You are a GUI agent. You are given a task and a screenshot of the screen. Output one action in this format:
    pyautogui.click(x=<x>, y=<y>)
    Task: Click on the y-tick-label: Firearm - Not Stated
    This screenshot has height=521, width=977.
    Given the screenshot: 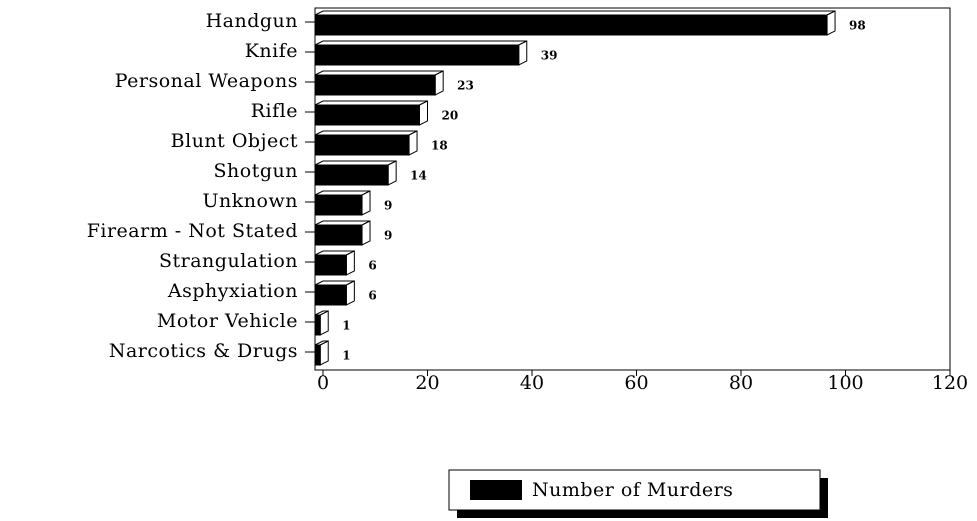 What is the action you would take?
    pyautogui.click(x=192, y=231)
    